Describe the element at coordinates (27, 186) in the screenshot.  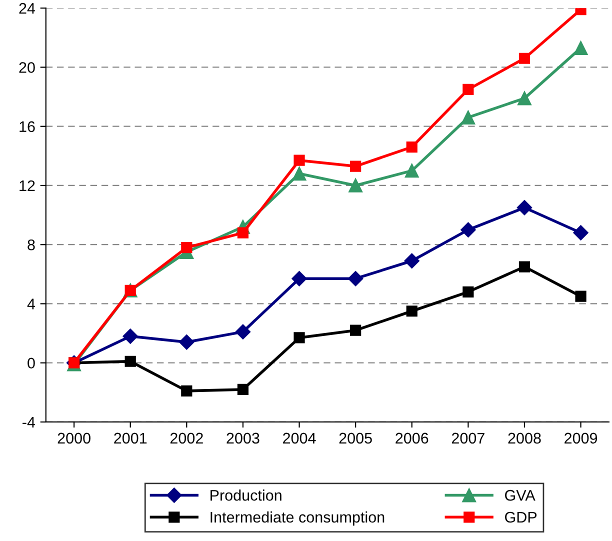
I see `y-tick-label: 12` at that location.